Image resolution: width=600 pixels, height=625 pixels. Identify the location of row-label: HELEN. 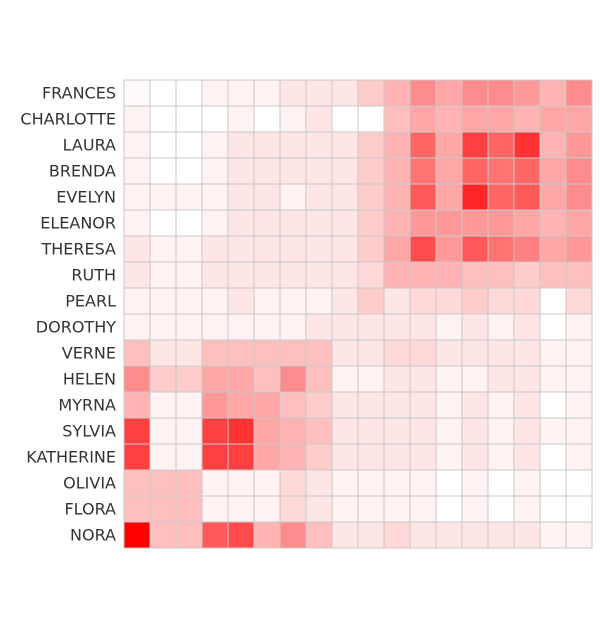
(89, 379).